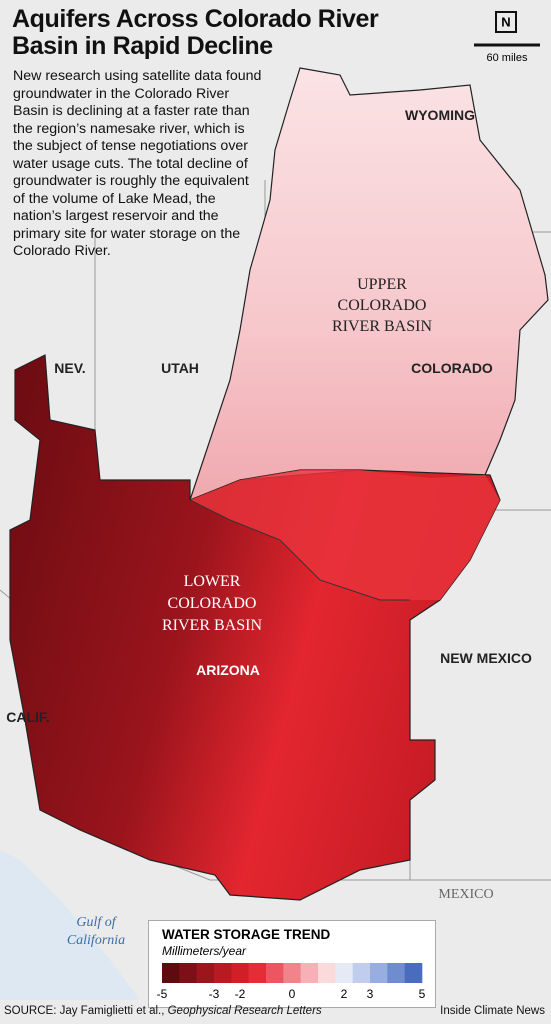  What do you see at coordinates (299, 550) in the screenshot?
I see `basin-divide` at bounding box center [299, 550].